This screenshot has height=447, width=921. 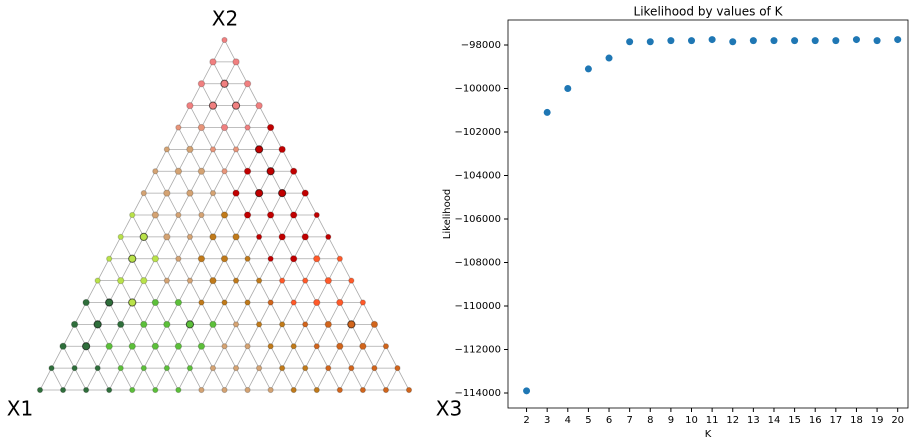 I want to click on x-tick-label: 6, so click(x=609, y=420).